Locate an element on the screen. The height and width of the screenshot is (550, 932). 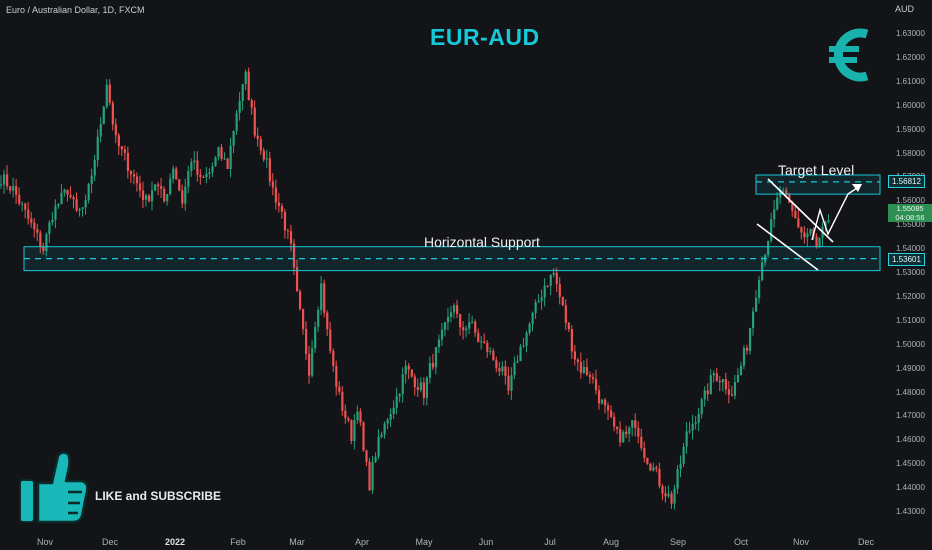
x-tick-label: Dec is located at coordinates (110, 542).